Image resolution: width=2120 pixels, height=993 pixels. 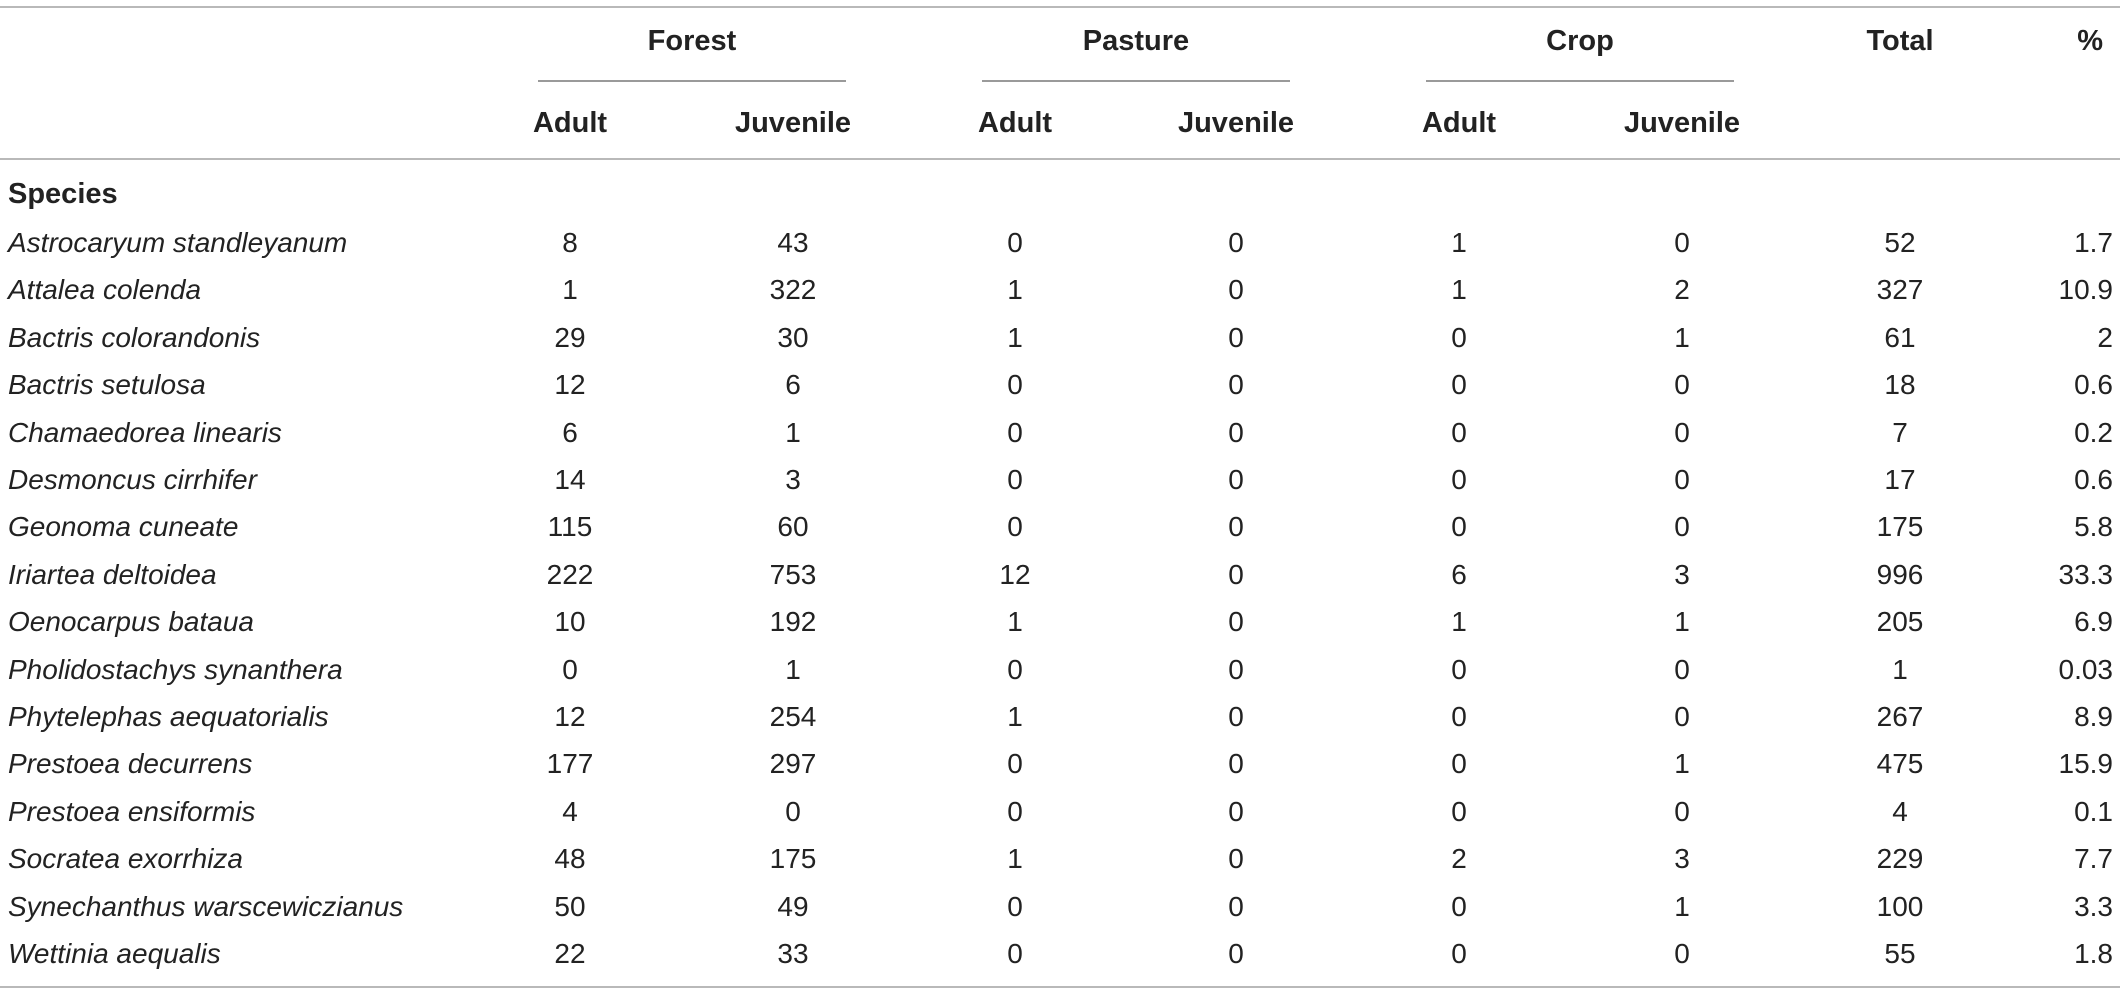 I want to click on table-row: Pholidostachys synanthera 0 1 0 0 0 0 1 0.03, so click(x=1060, y=669).